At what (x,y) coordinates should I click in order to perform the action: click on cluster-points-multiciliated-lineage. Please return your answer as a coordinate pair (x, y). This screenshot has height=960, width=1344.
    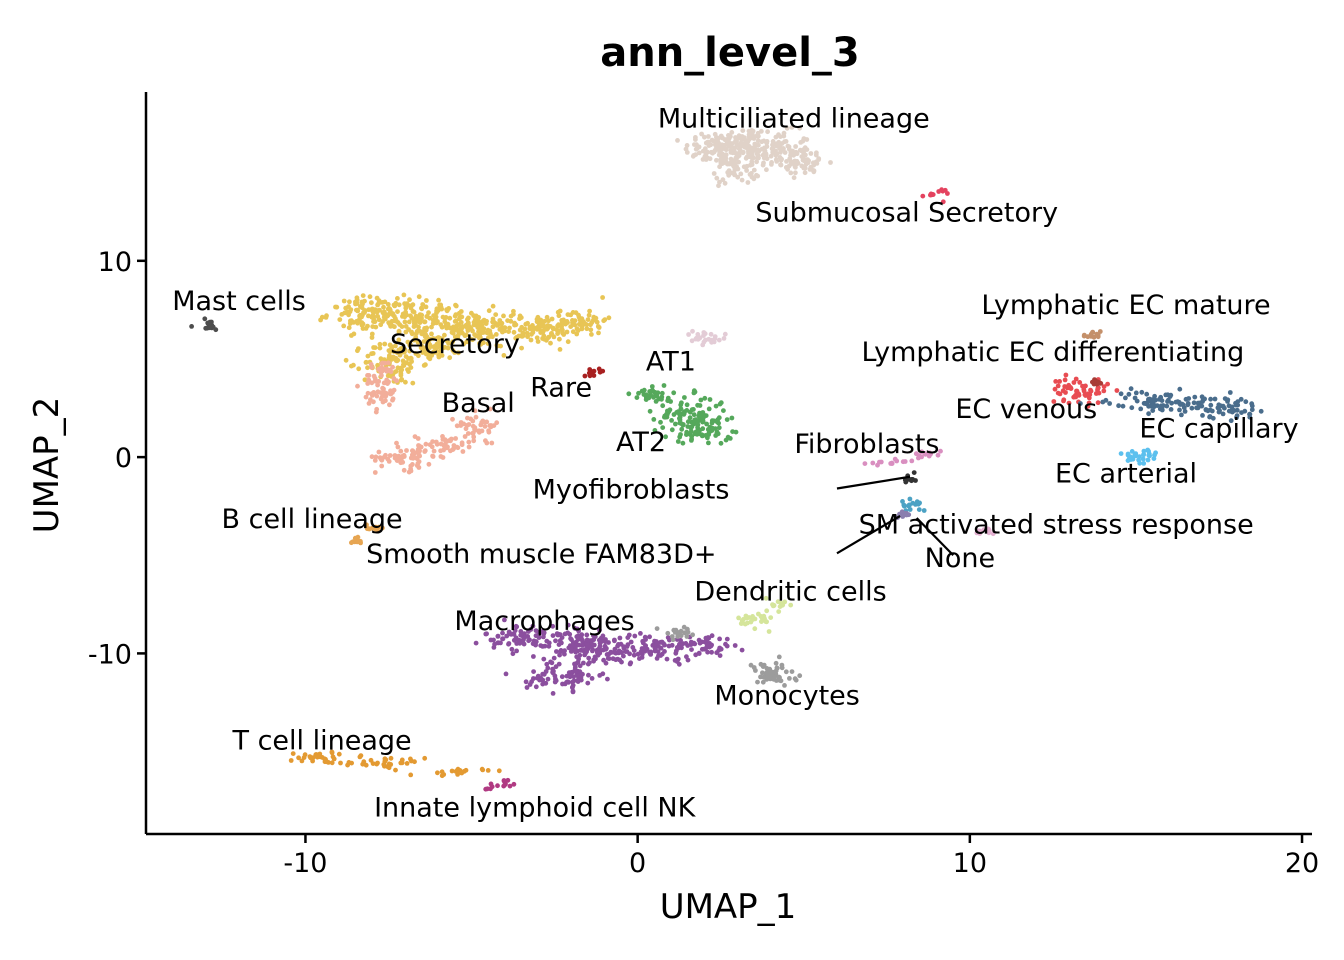
    Looking at the image, I should click on (754, 157).